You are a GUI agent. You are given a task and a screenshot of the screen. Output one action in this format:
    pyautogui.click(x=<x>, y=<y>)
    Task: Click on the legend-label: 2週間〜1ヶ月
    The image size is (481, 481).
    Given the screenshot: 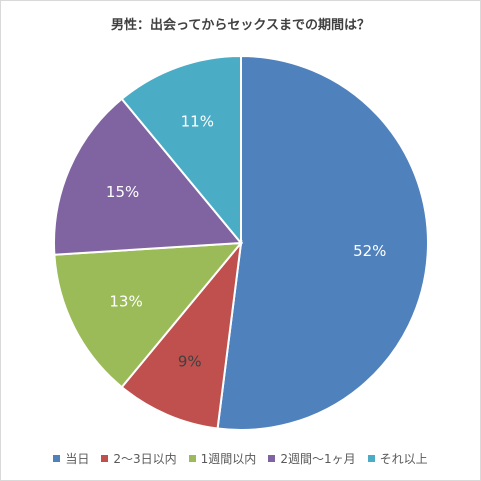 What is the action you would take?
    pyautogui.click(x=318, y=459)
    